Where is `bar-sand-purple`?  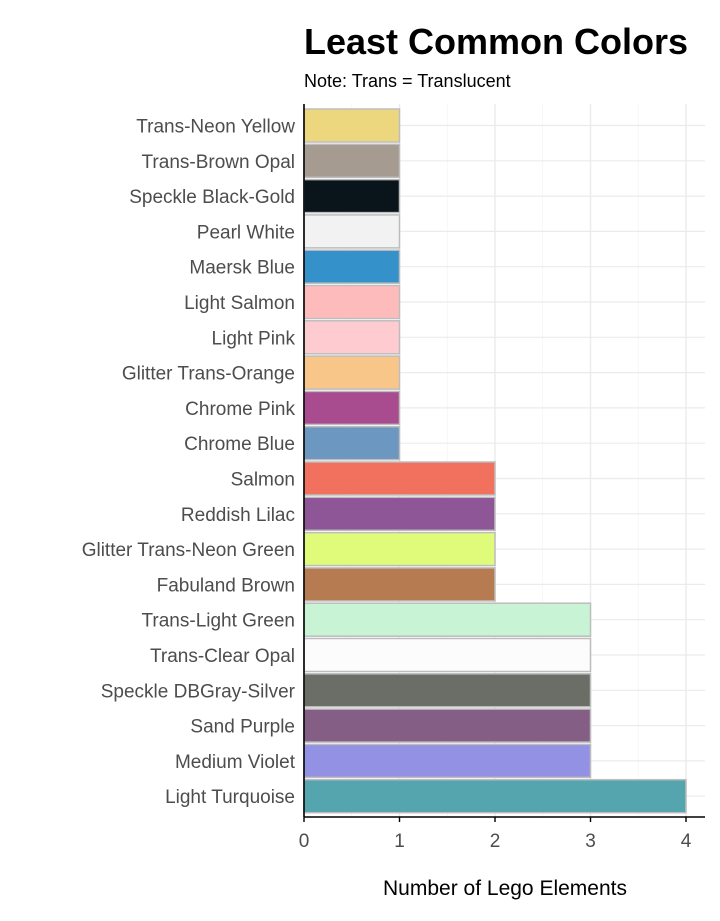
bar-sand-purple is located at coordinates (447, 725).